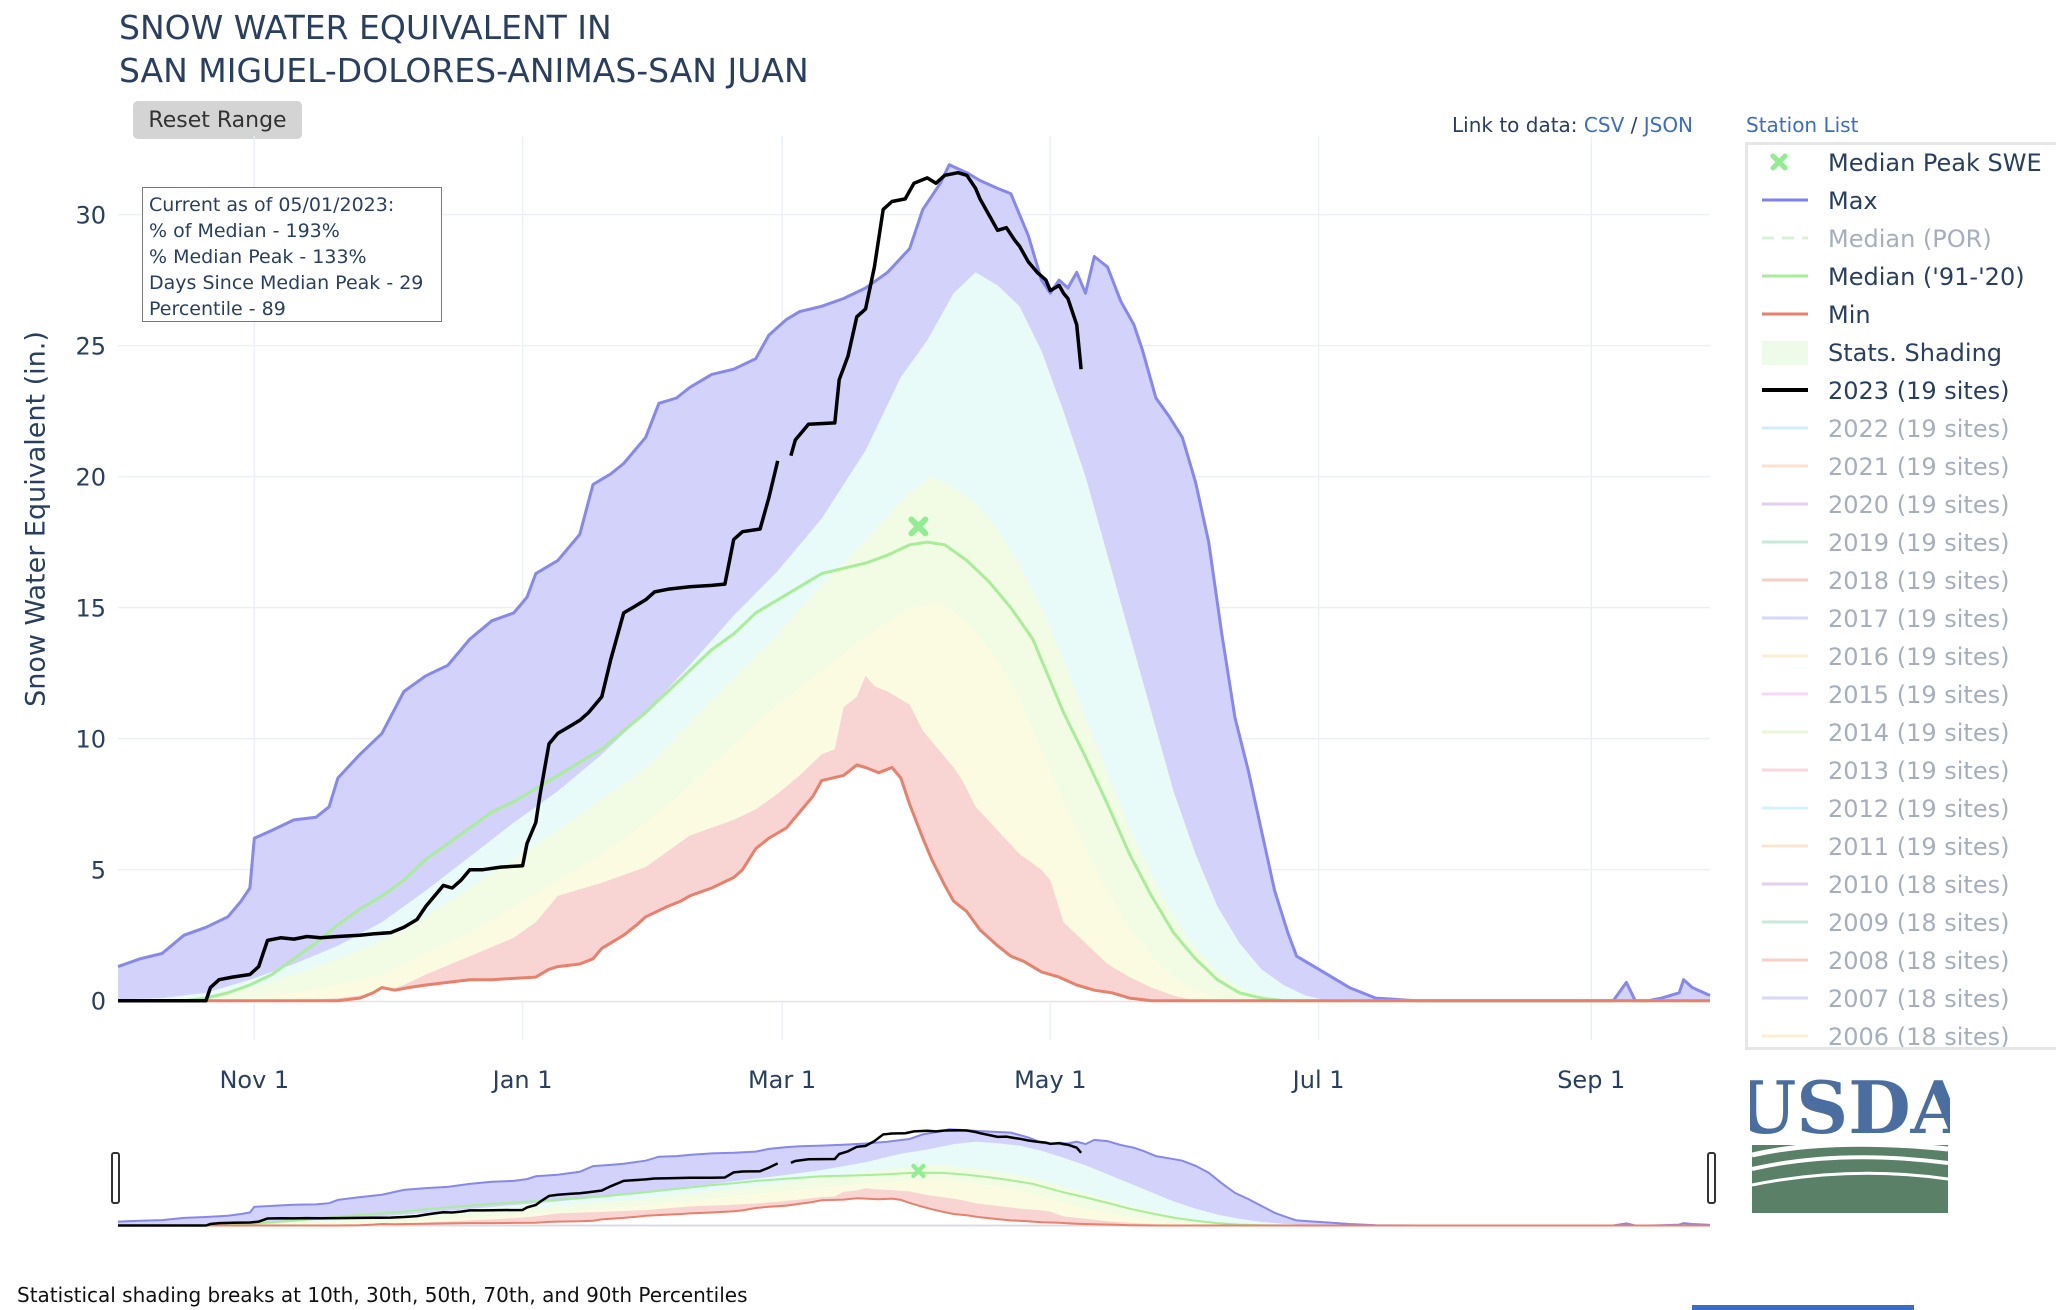 Image resolution: width=2056 pixels, height=1310 pixels. Describe the element at coordinates (1902, 278) in the screenshot. I see `legend-item: Median ('91-'20)` at that location.